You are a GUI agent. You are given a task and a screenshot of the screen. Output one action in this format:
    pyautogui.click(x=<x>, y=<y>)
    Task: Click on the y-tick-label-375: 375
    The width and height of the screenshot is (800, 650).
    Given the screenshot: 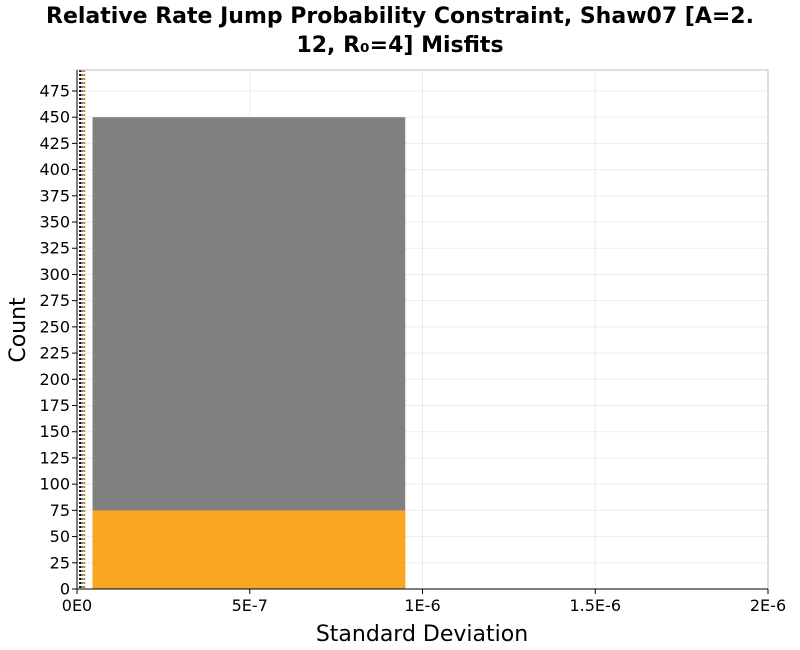 What is the action you would take?
    pyautogui.click(x=54, y=195)
    